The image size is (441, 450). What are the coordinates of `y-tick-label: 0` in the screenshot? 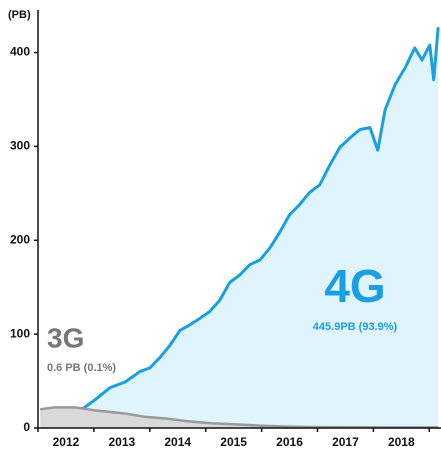 It's located at (26, 427).